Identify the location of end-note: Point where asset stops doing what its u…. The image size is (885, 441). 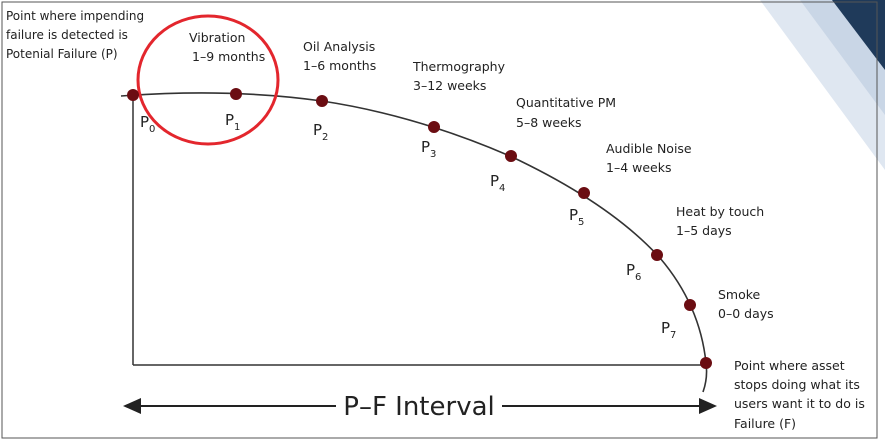
(799, 394).